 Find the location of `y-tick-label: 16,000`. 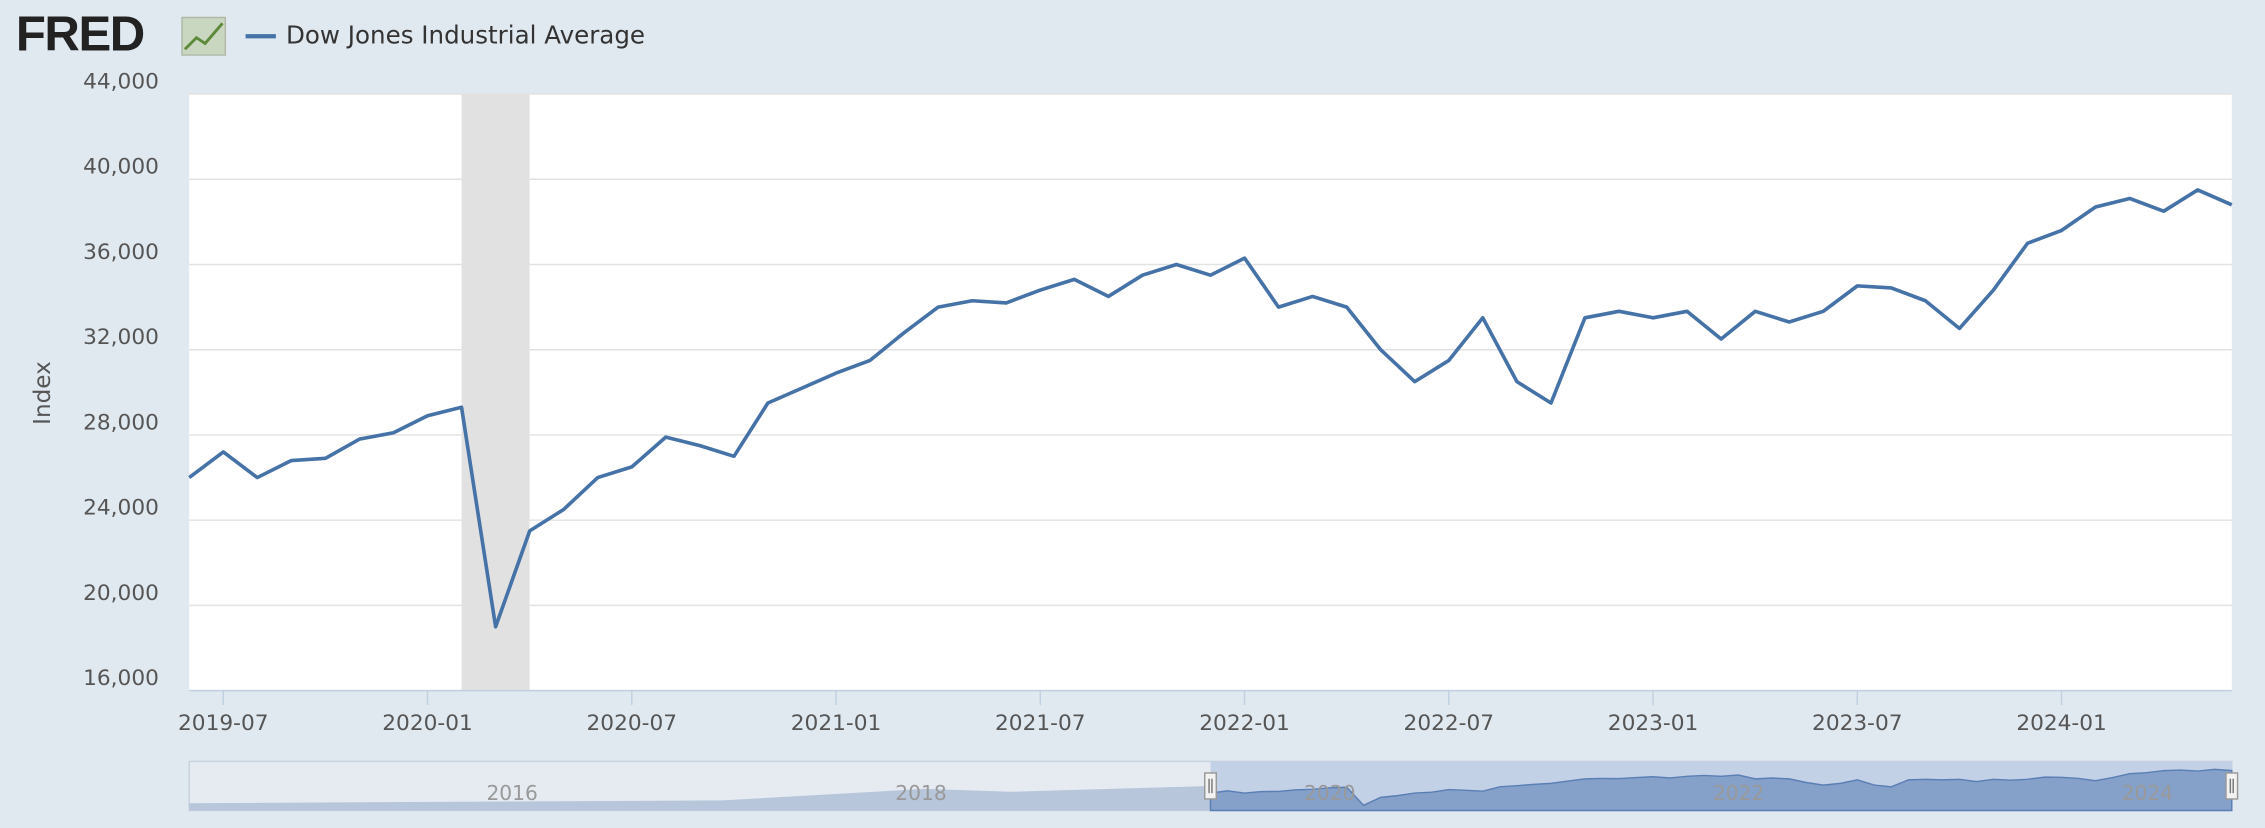

y-tick-label: 16,000 is located at coordinates (121, 678).